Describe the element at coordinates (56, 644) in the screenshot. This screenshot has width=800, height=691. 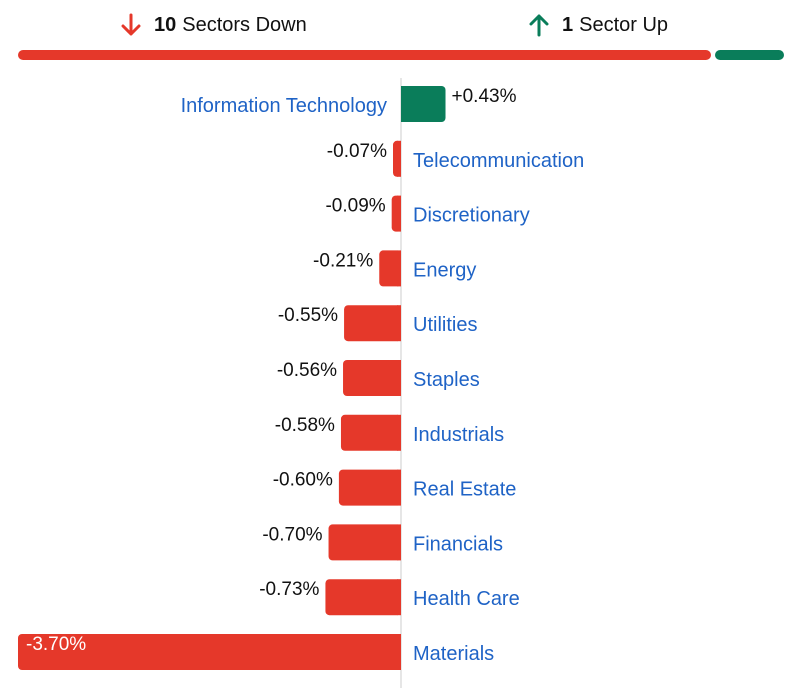
I see `value-label: -3.70%` at that location.